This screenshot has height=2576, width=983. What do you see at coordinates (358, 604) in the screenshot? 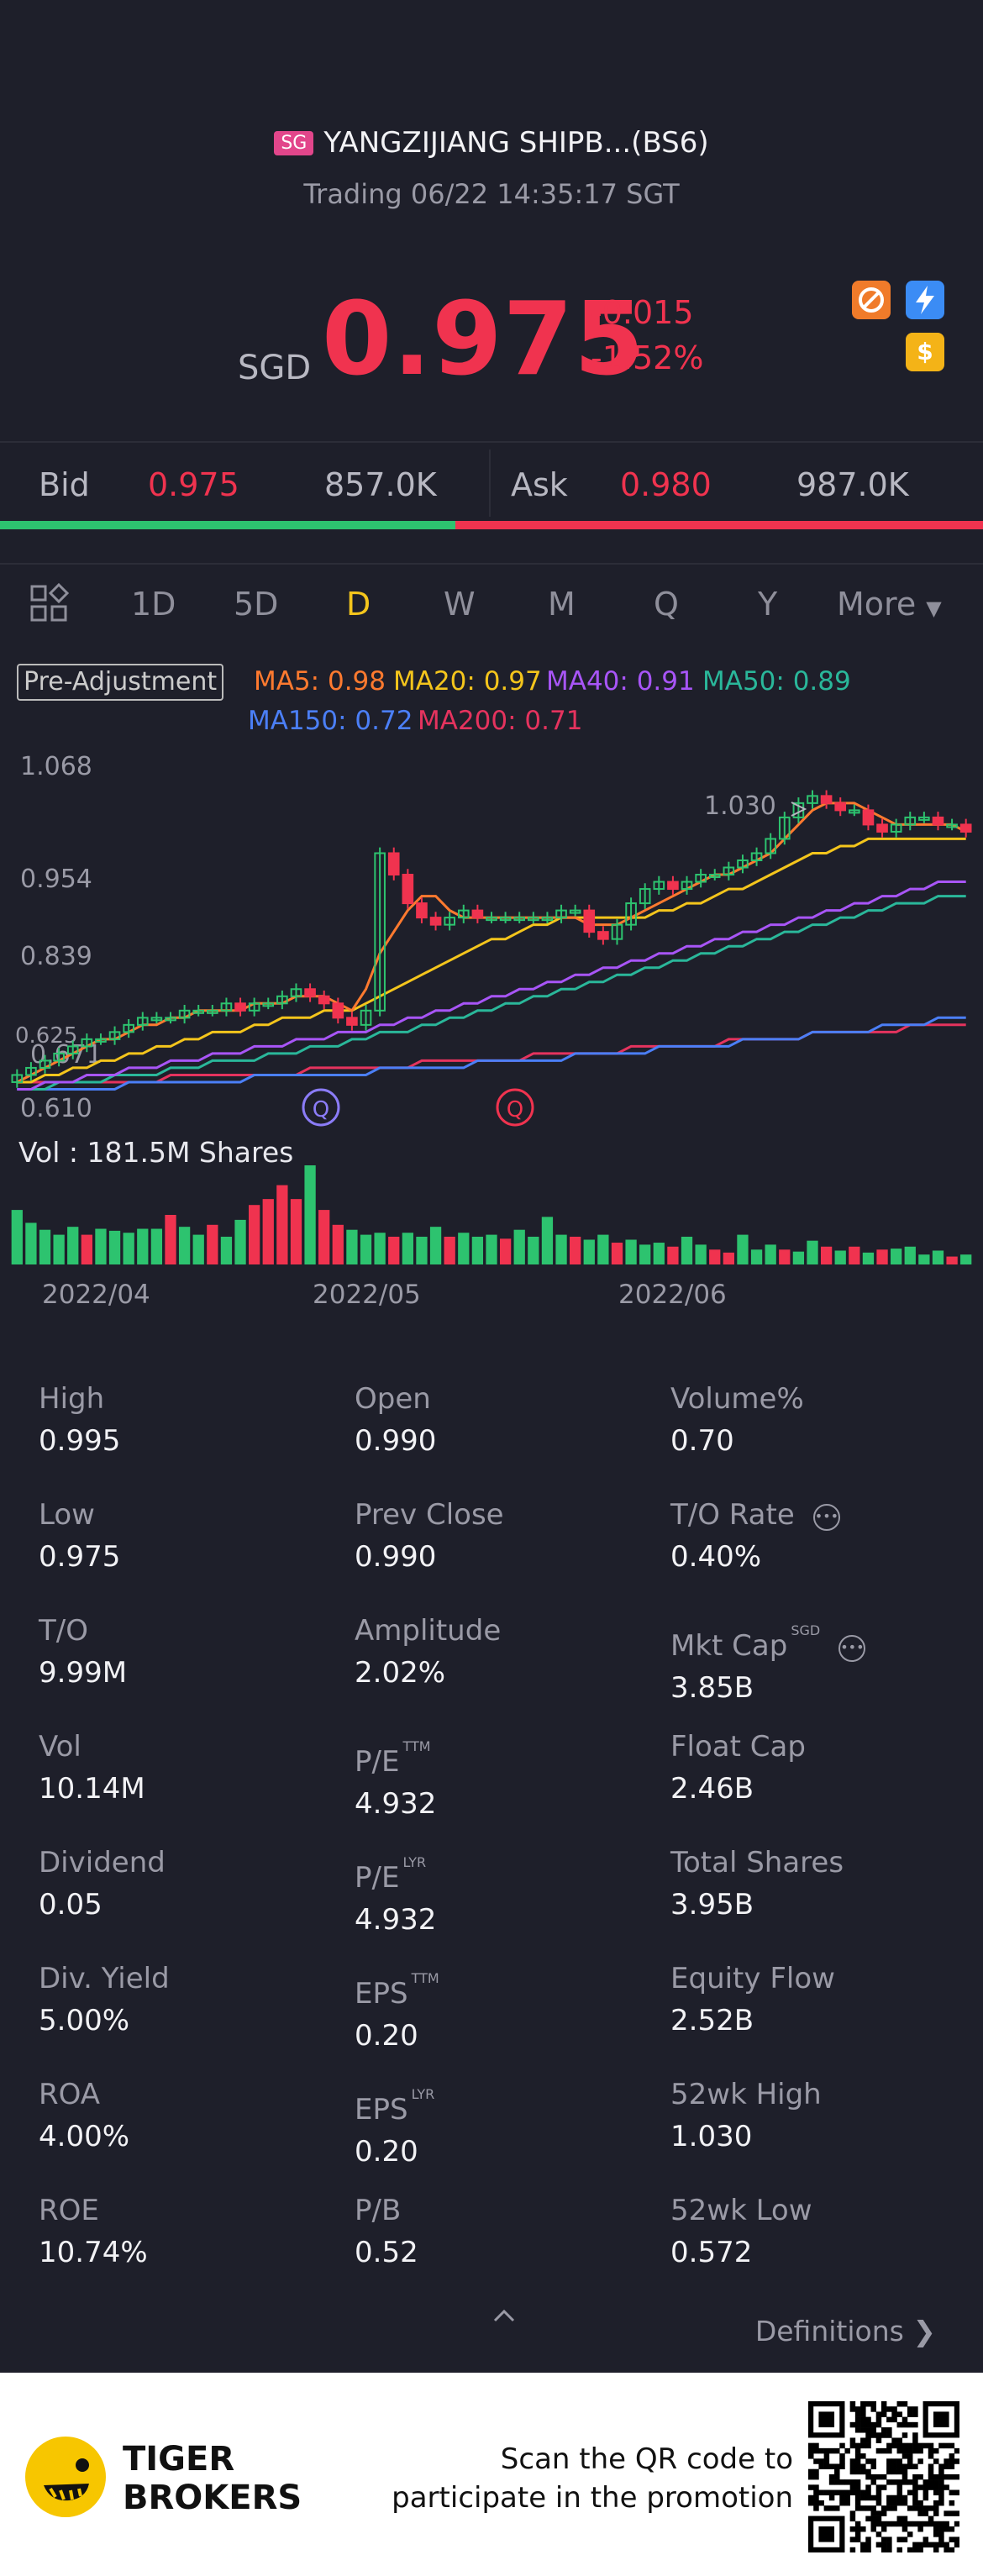
I see `tab-daily: D` at bounding box center [358, 604].